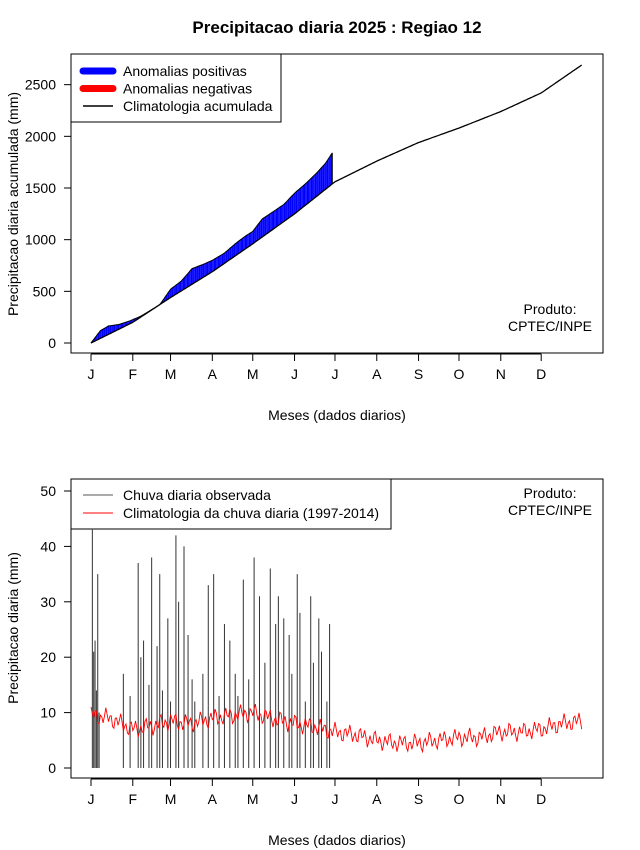  What do you see at coordinates (13, 628) in the screenshot?
I see `y-axis-label: Precipitacao diaria (mm)` at bounding box center [13, 628].